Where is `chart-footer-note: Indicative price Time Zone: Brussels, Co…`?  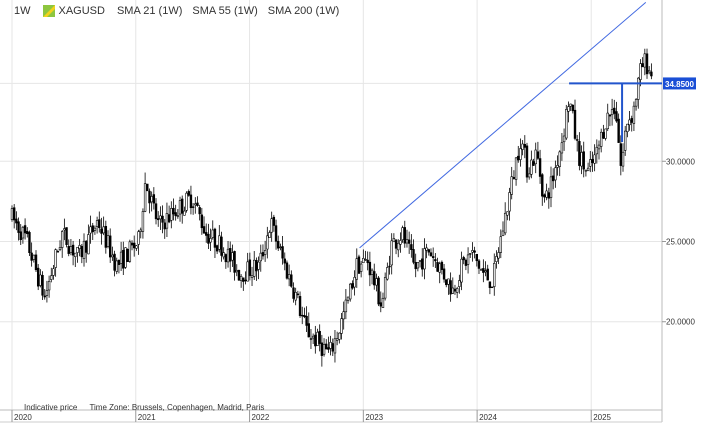 chart-footer-note: Indicative price Time Zone: Brussels, Co… is located at coordinates (149, 407).